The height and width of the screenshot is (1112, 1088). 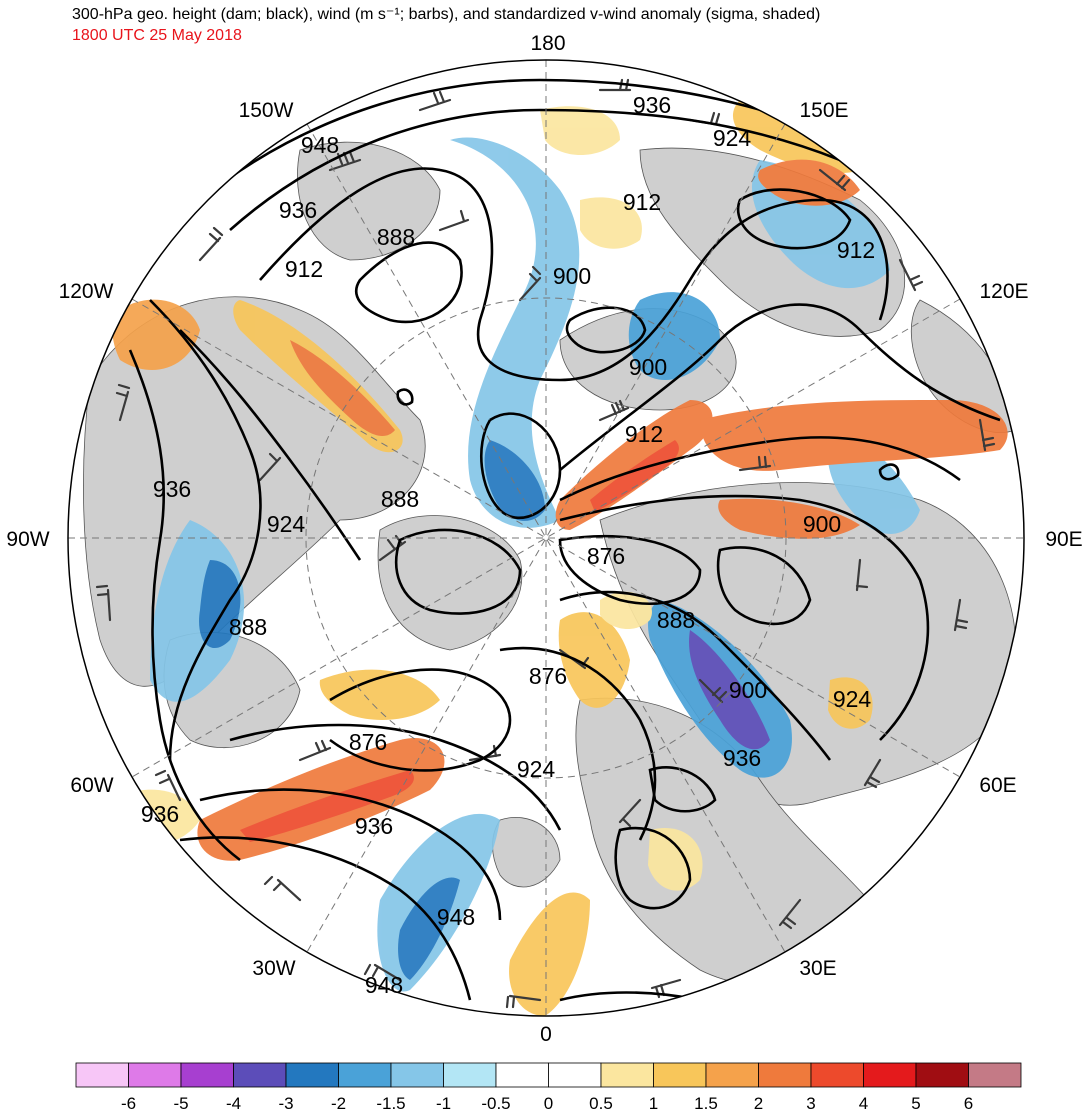 I want to click on valid-time: 1800 UTC 25 May 2018, so click(x=157, y=35).